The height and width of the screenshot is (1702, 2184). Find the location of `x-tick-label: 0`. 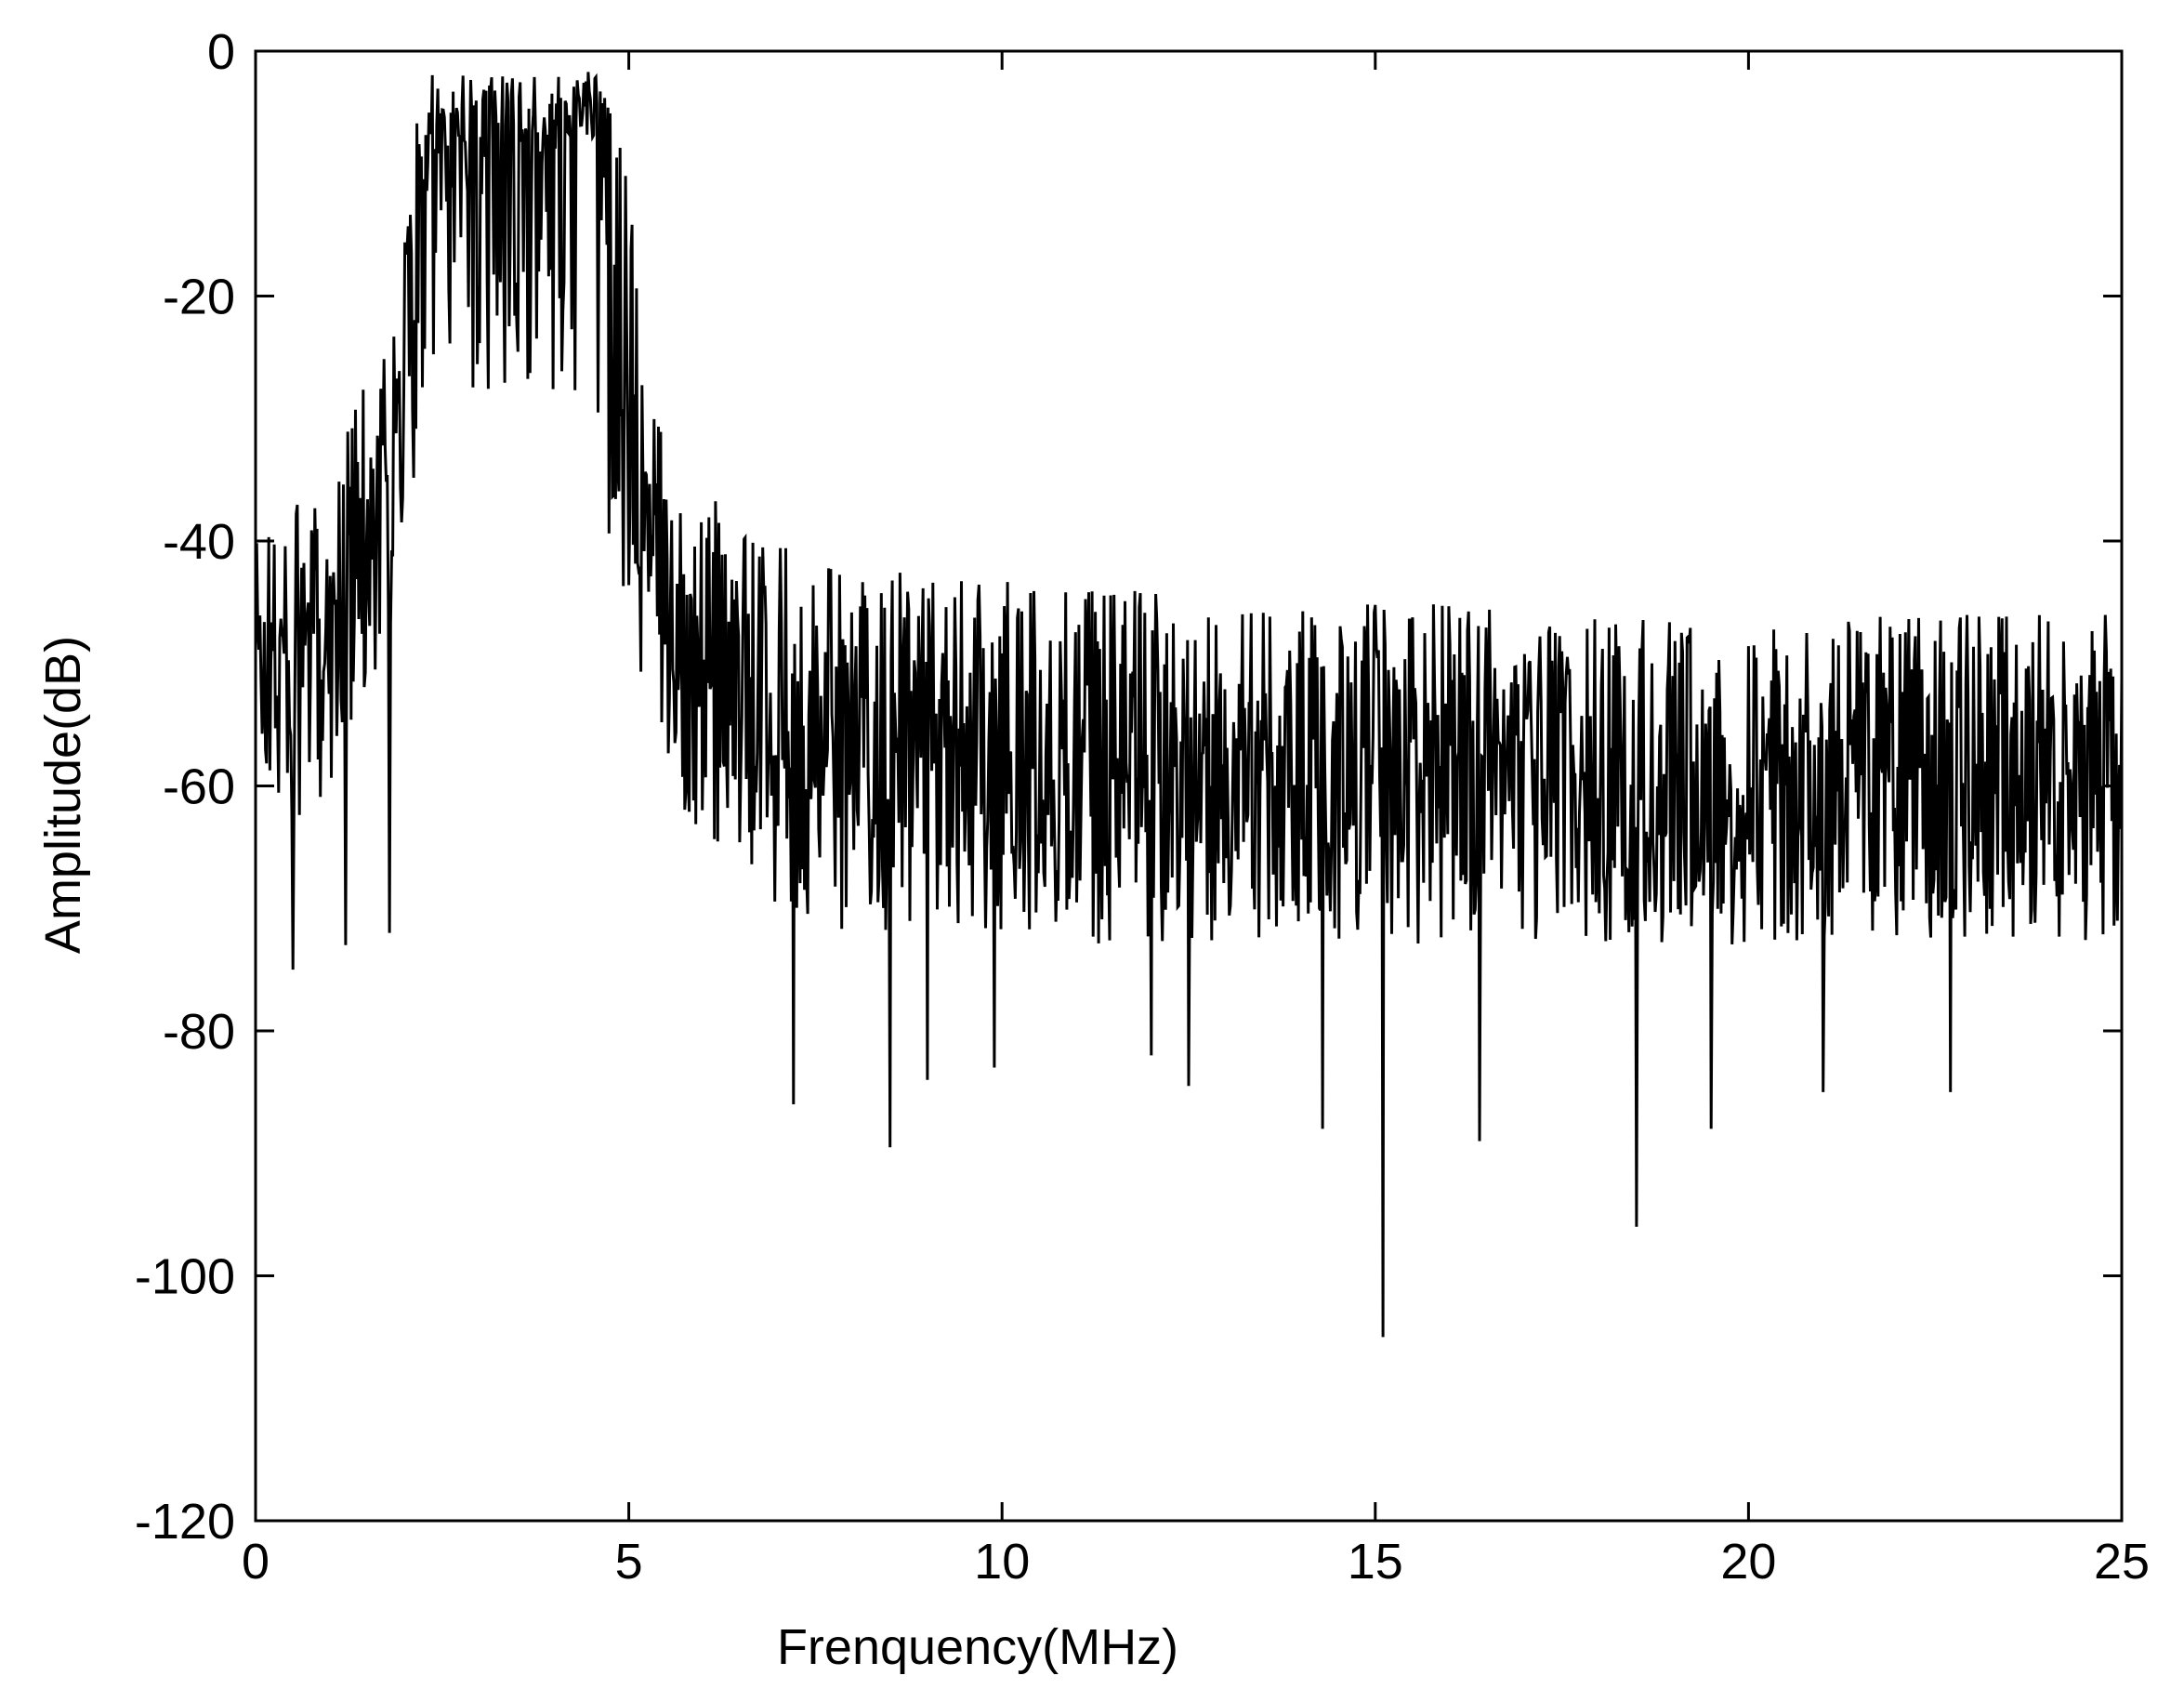

x-tick-label: 0 is located at coordinates (256, 1562).